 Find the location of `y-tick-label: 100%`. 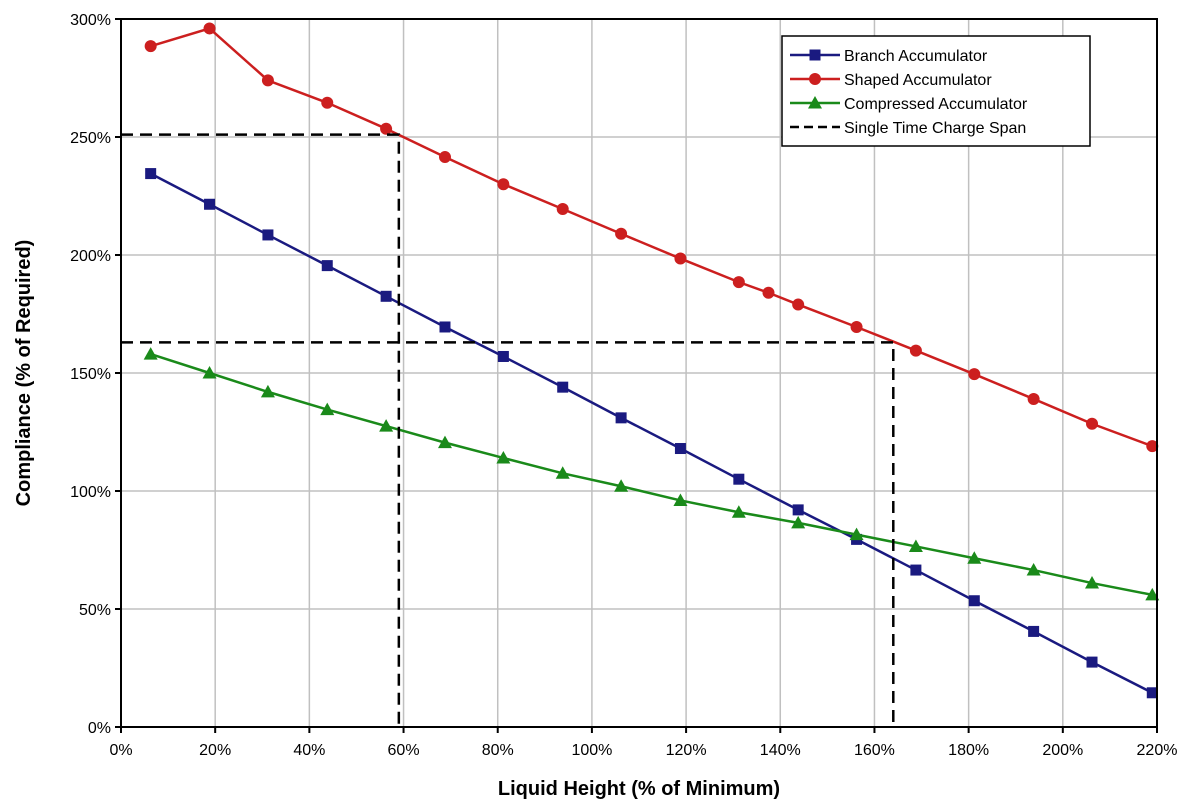

y-tick-label: 100% is located at coordinates (90, 492).